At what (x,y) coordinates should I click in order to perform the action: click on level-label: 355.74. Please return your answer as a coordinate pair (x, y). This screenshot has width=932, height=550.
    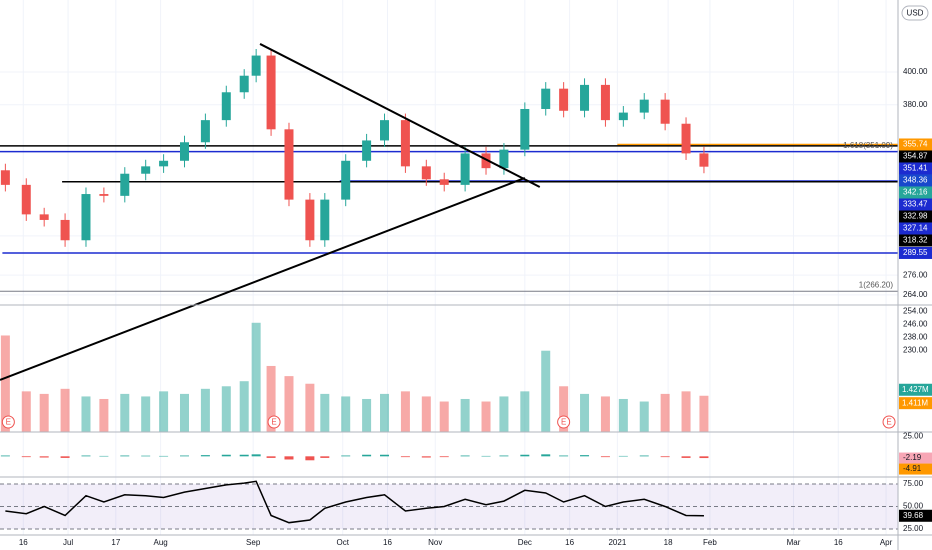
    Looking at the image, I should click on (915, 144).